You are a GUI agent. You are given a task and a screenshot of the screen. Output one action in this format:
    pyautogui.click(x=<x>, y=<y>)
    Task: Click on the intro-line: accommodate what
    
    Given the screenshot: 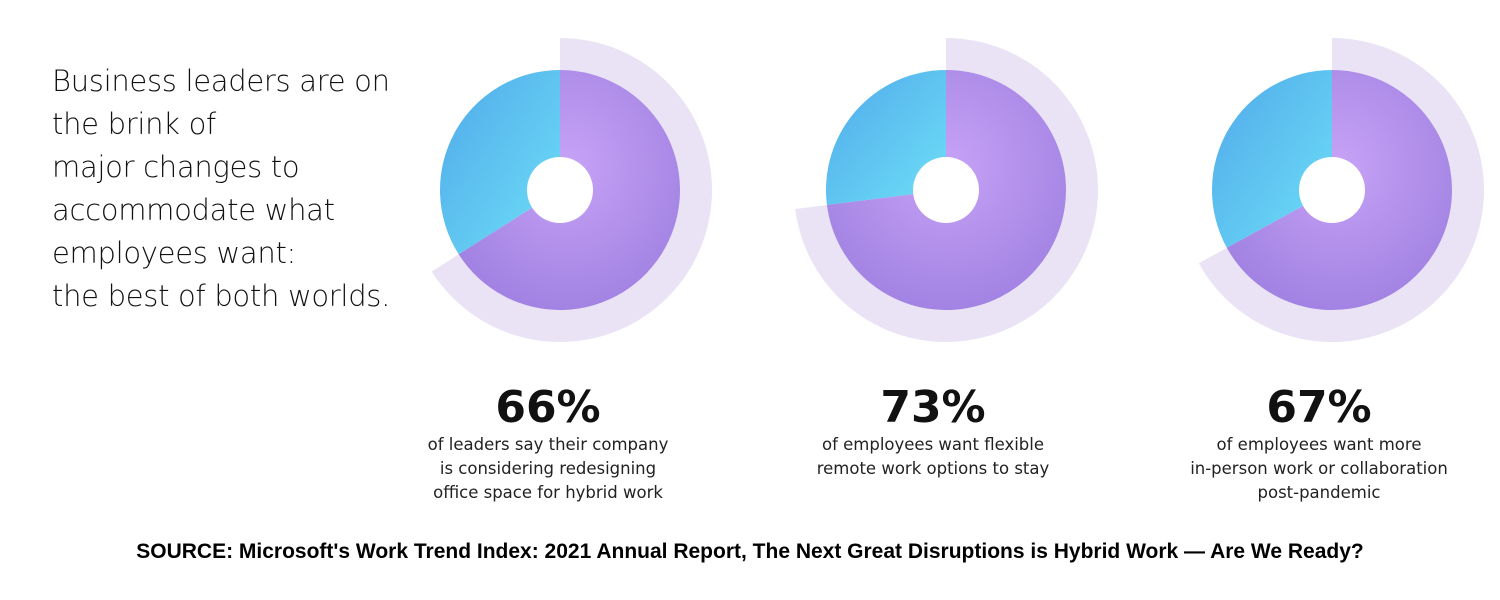 What is the action you would take?
    pyautogui.click(x=193, y=210)
    